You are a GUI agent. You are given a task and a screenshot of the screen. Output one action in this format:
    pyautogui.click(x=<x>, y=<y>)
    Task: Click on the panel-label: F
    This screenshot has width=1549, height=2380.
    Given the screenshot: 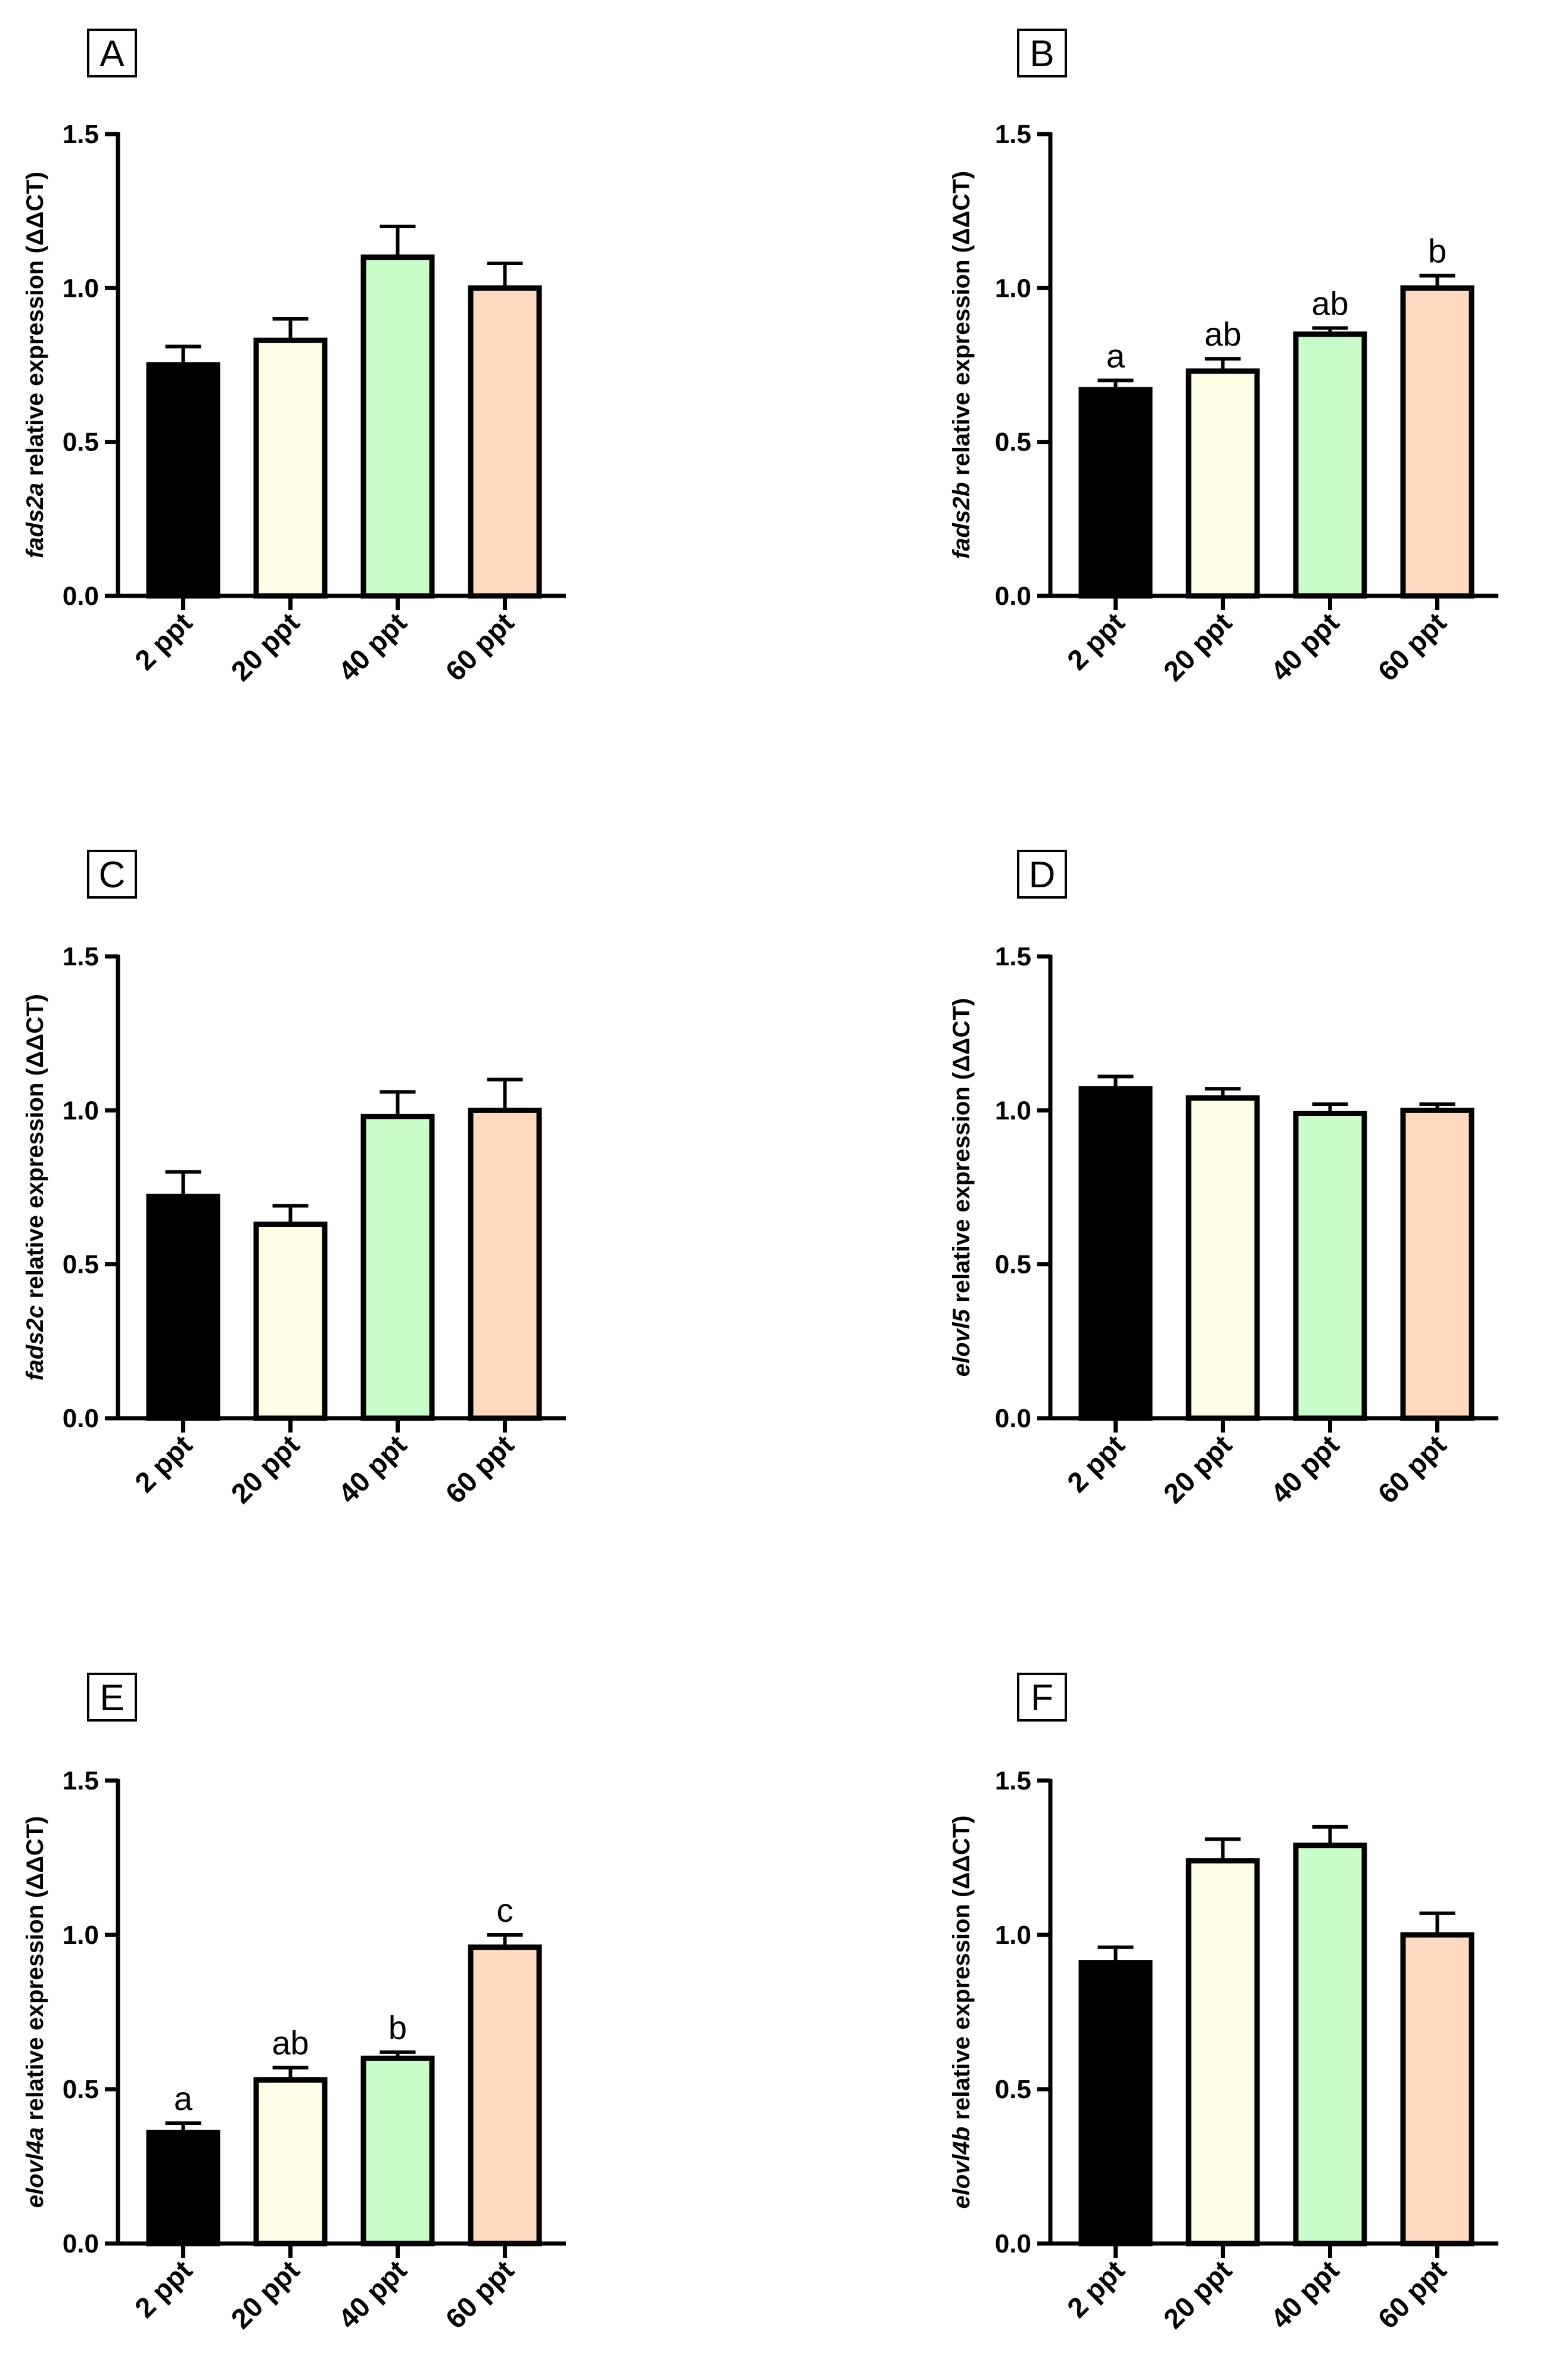 What is the action you would take?
    pyautogui.click(x=1042, y=1698)
    